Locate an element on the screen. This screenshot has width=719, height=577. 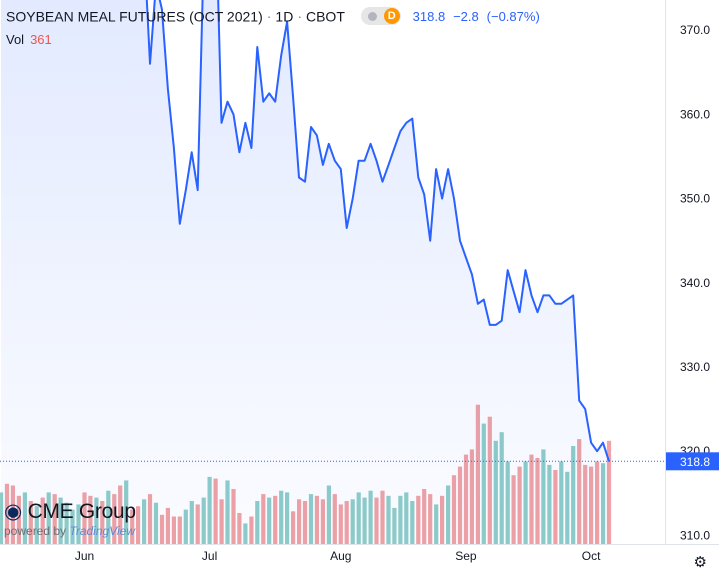
interval-label: 1D is located at coordinates (284, 16).